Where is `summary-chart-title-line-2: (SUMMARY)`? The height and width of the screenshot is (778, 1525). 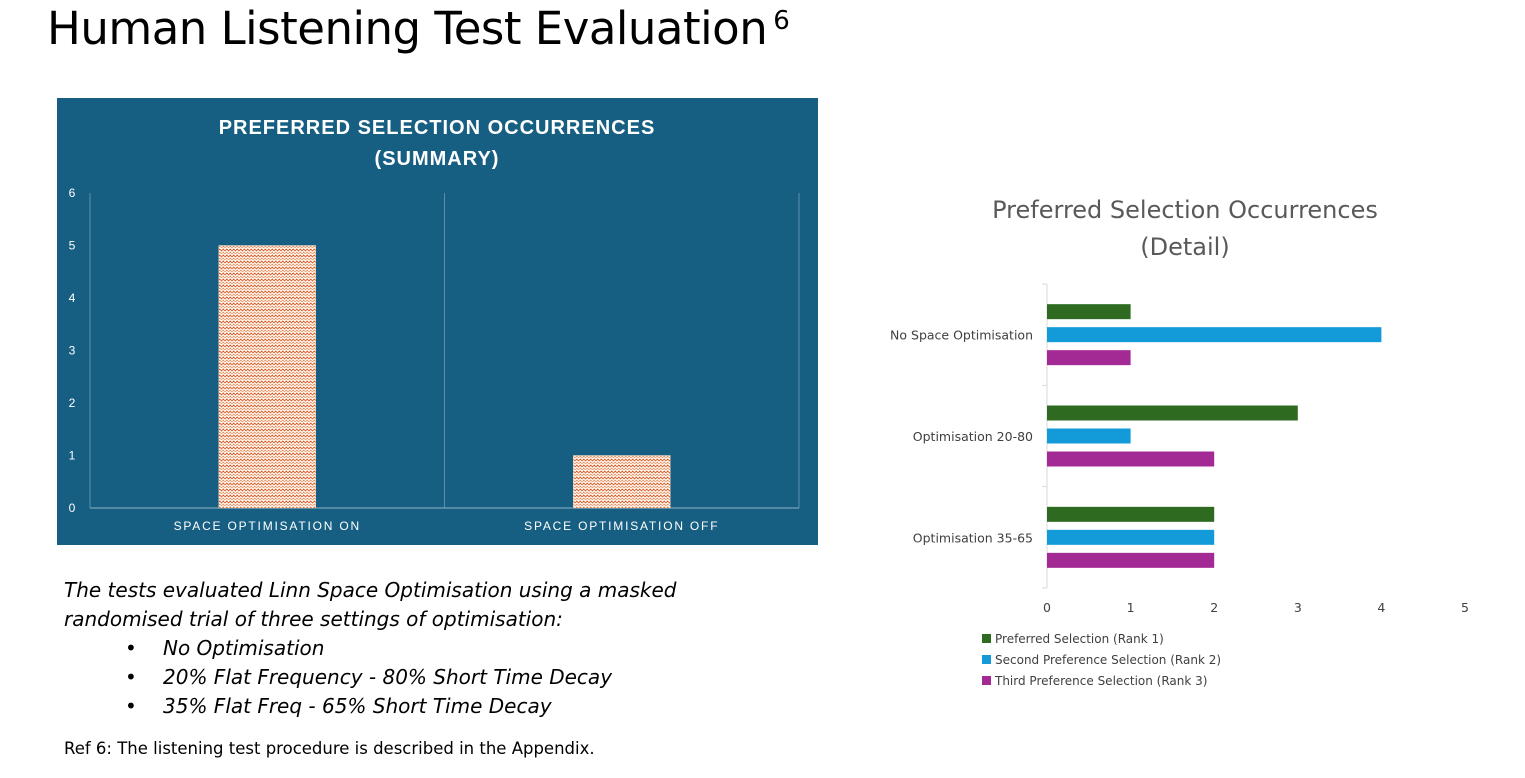 summary-chart-title-line-2: (SUMMARY) is located at coordinates (437, 159).